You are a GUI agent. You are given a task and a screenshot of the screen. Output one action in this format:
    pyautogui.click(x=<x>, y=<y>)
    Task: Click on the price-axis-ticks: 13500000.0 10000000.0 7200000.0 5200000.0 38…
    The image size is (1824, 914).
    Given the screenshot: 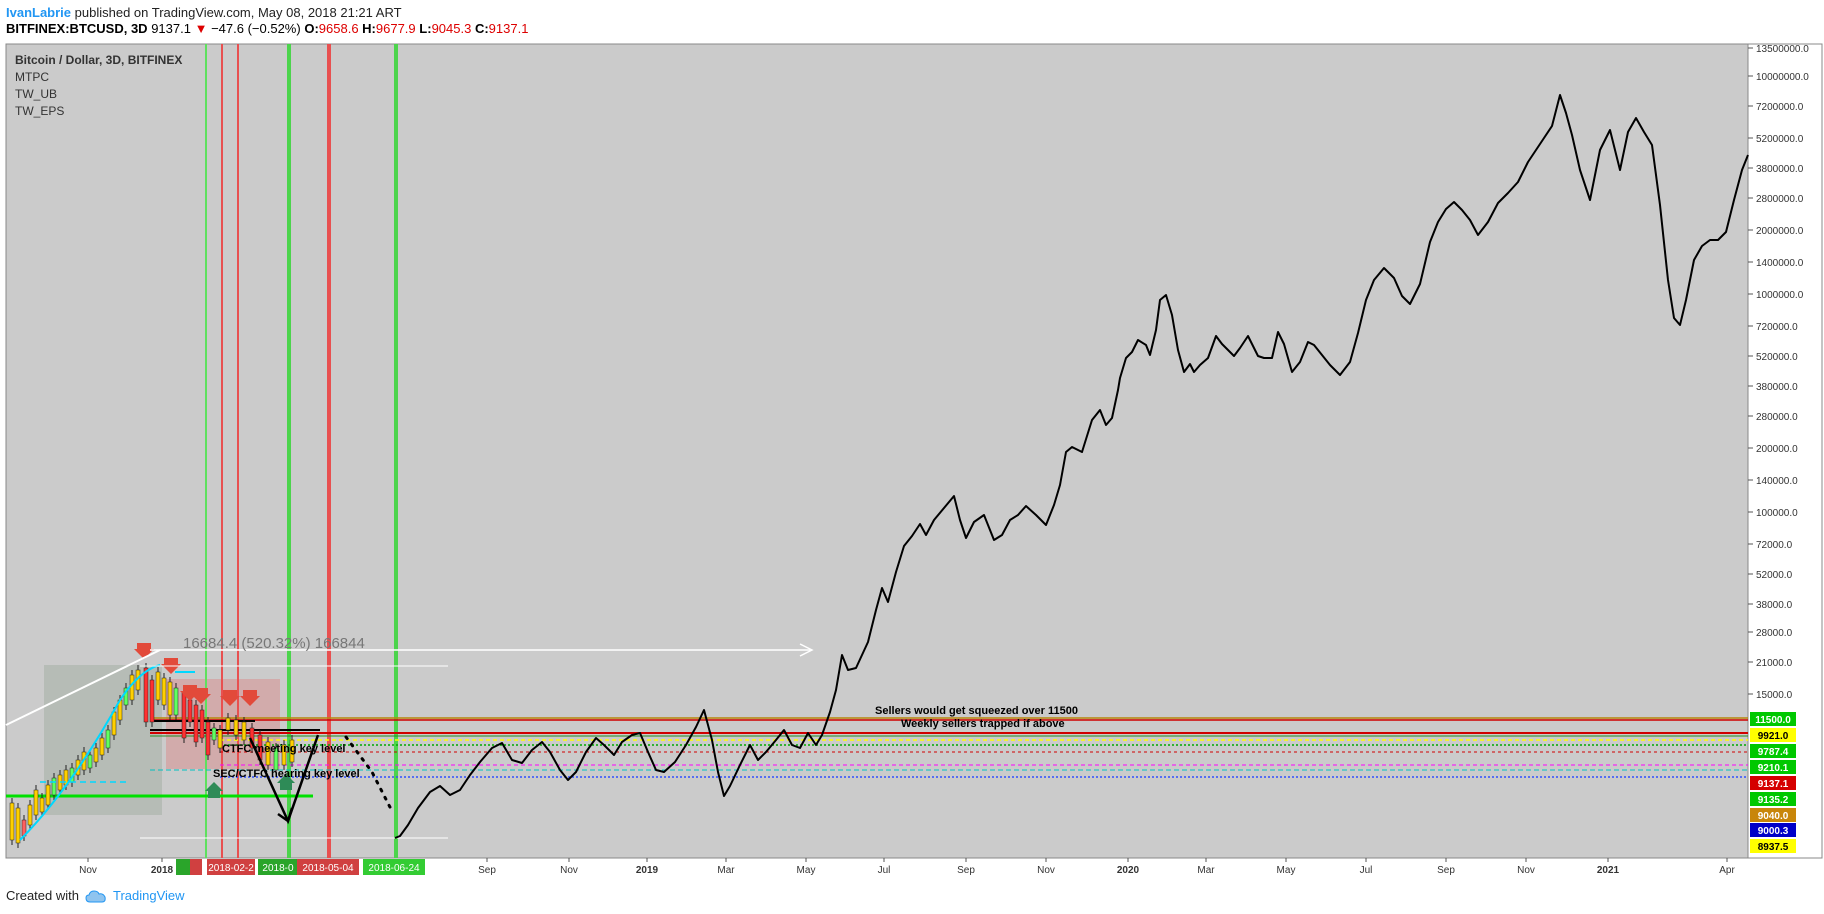 What is the action you would take?
    pyautogui.click(x=1778, y=372)
    